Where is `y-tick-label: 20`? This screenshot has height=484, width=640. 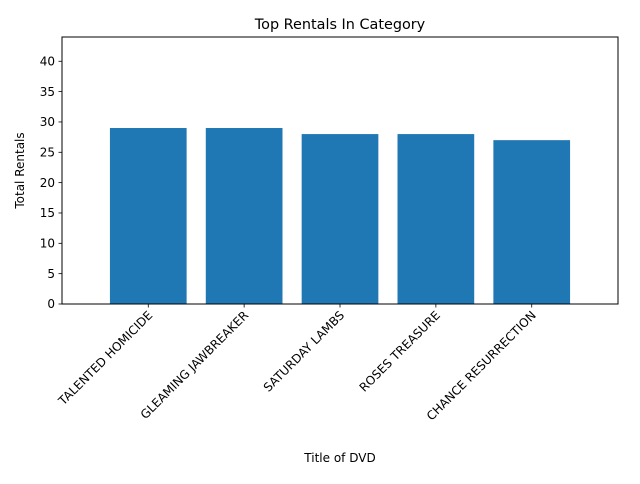
y-tick-label: 20 is located at coordinates (47, 183).